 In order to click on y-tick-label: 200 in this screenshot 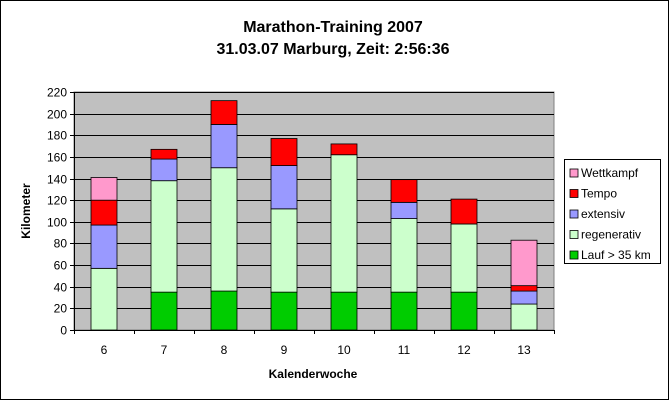, I will do `click(57, 115)`.